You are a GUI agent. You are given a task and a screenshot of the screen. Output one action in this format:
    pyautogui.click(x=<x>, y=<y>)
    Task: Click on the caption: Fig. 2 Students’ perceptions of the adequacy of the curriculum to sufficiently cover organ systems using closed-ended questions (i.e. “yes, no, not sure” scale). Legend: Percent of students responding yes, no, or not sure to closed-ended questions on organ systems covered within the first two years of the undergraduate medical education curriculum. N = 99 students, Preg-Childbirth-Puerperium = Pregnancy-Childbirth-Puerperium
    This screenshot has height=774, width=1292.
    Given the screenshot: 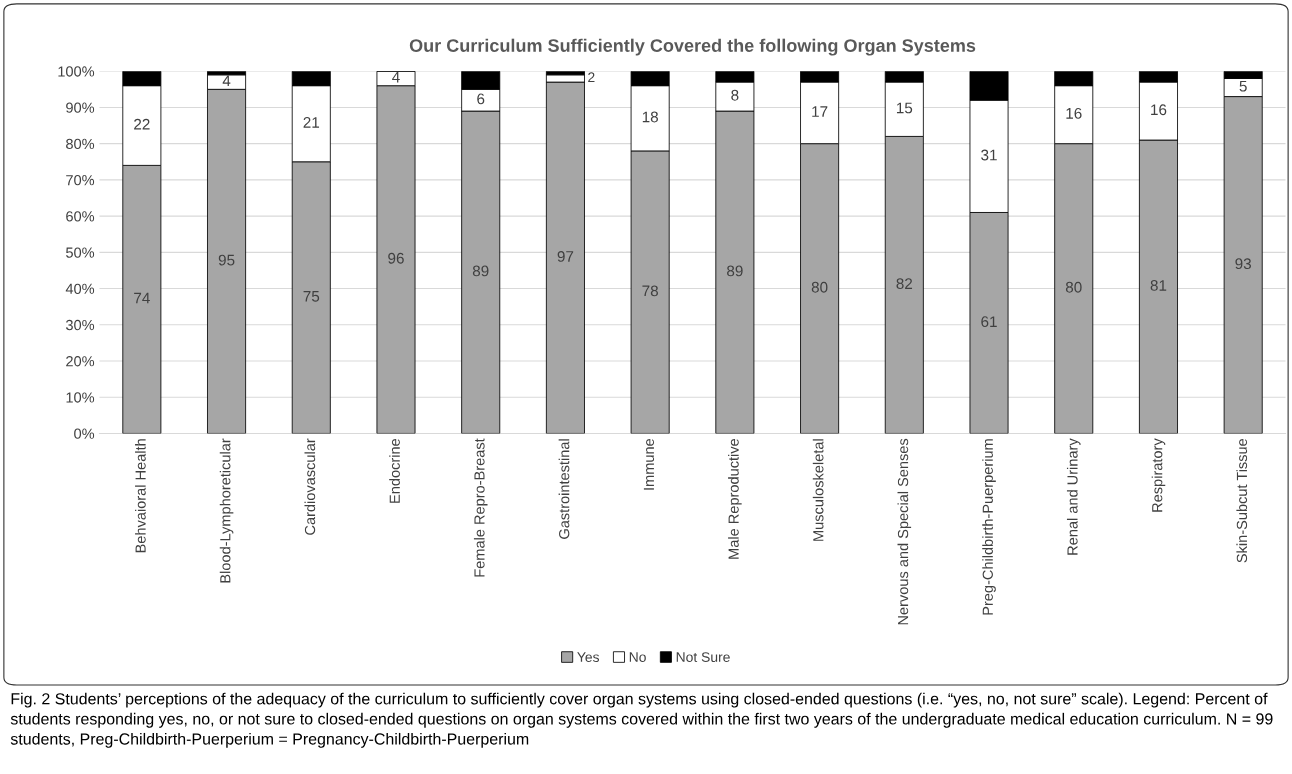 What is the action you would take?
    pyautogui.click(x=641, y=720)
    